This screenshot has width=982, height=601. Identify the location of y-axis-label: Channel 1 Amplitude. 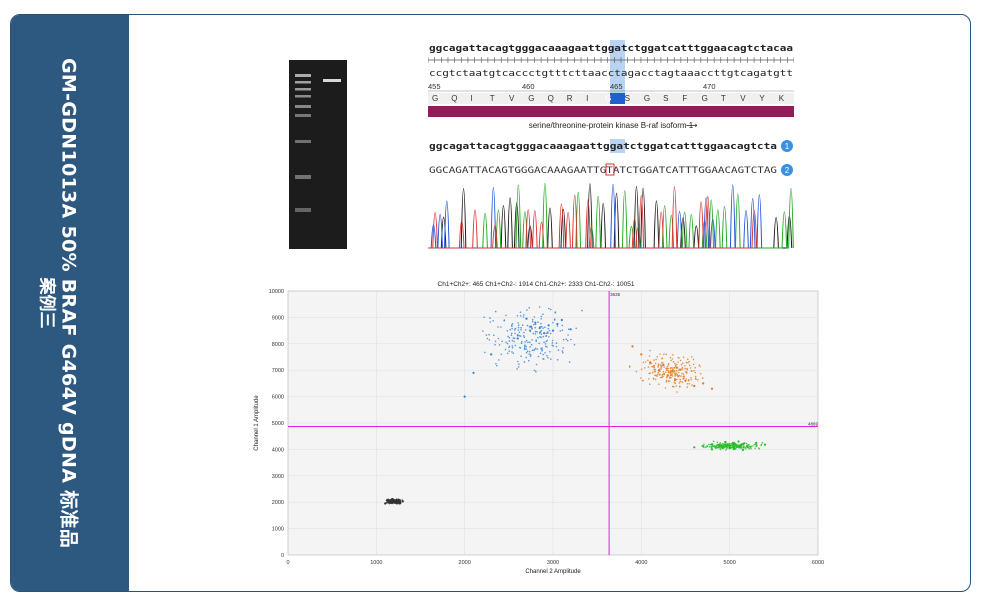
(257, 423).